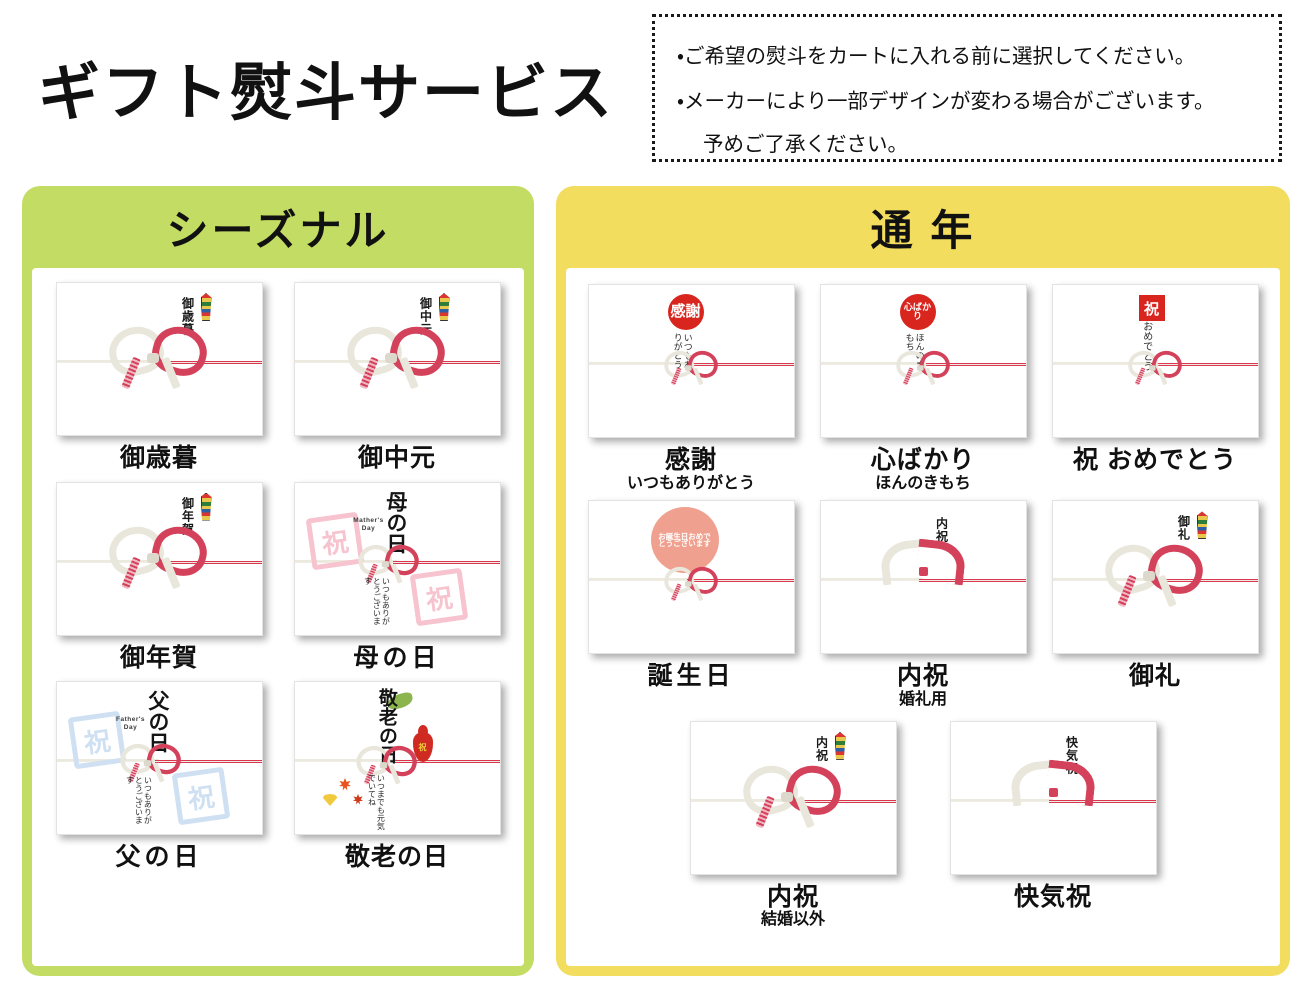 Image resolution: width=1300 pixels, height=1000 pixels. I want to click on noshi-option-onenga: 御年賀 御年賀, so click(159, 576).